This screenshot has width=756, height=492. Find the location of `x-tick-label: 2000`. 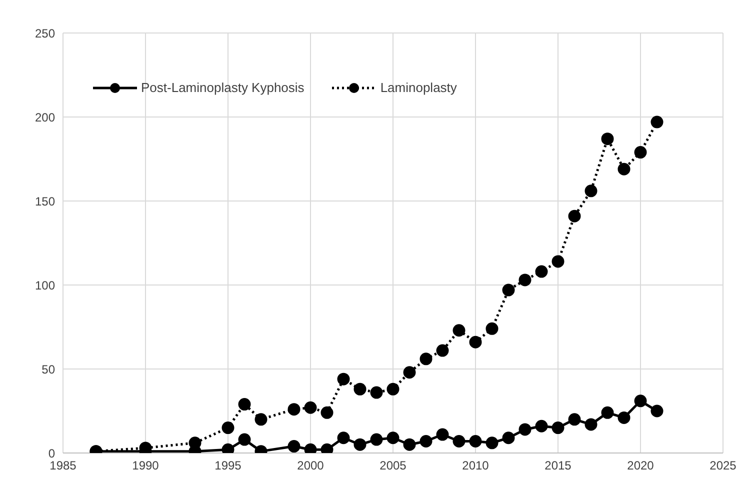

x-tick-label: 2000 is located at coordinates (310, 465).